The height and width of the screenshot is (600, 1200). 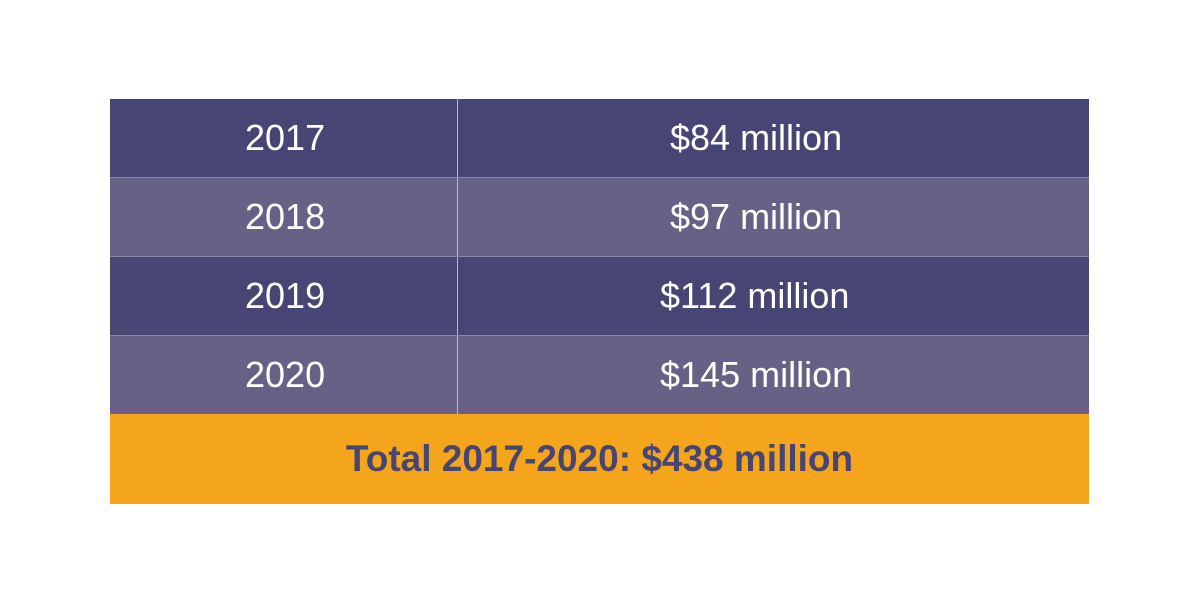 What do you see at coordinates (284, 138) in the screenshot?
I see `year-cell: 2017` at bounding box center [284, 138].